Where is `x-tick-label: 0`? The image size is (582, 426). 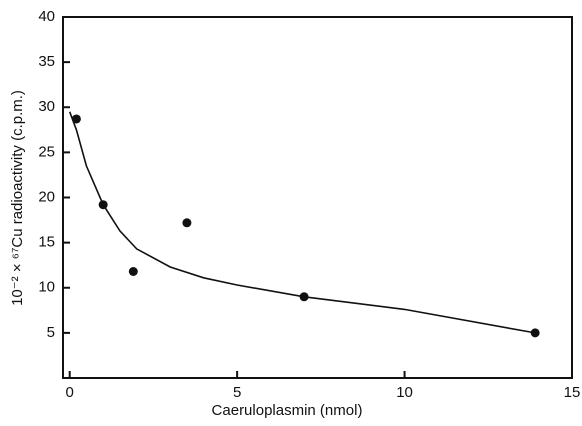
x-tick-label: 0 is located at coordinates (70, 392).